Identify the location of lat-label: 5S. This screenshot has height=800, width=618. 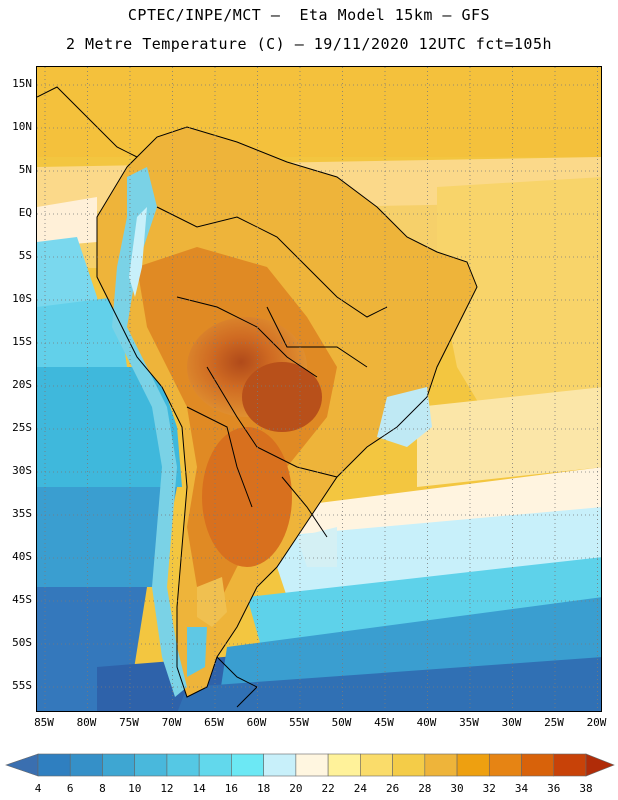
(25, 255).